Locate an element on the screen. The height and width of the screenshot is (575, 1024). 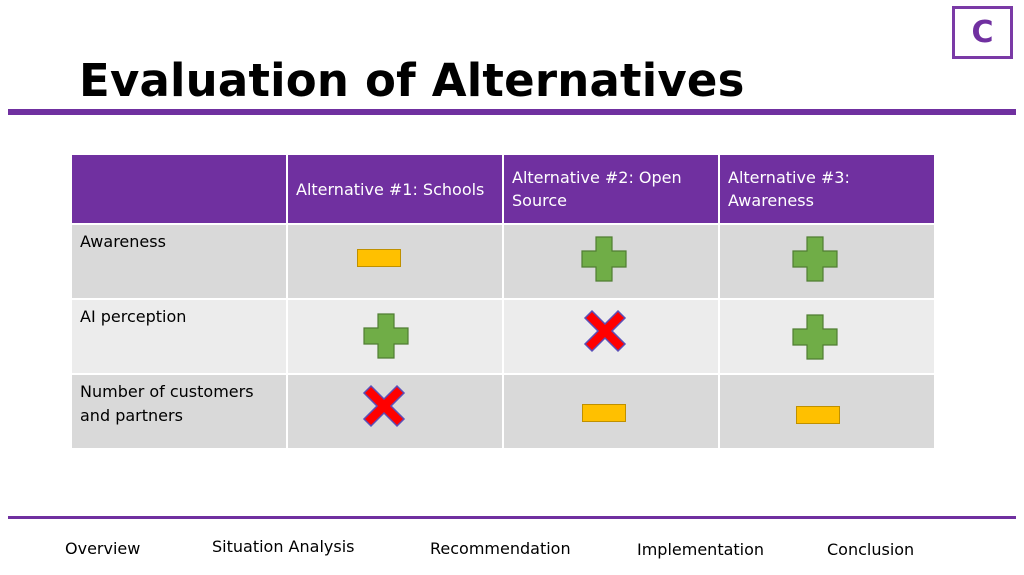
nav-item-conclusion: Conclusion is located at coordinates (871, 549).